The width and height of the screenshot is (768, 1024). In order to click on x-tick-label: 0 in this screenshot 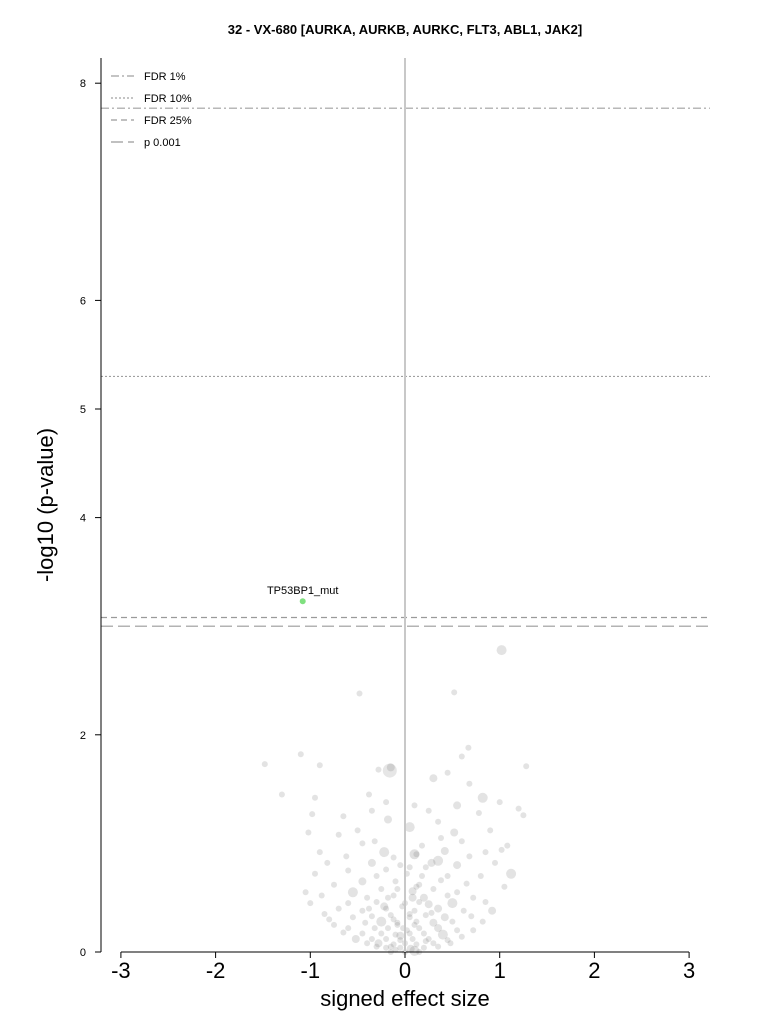, I will do `click(405, 970)`.